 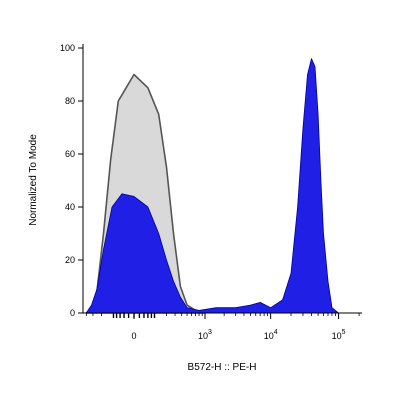 I want to click on x-tick-label: 10³, so click(x=205, y=335).